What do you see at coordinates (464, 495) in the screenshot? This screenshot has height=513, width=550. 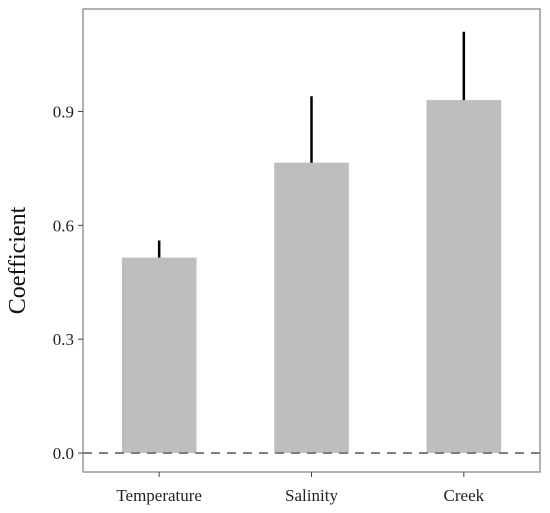 I see `x-tick-label-creek: Creek` at bounding box center [464, 495].